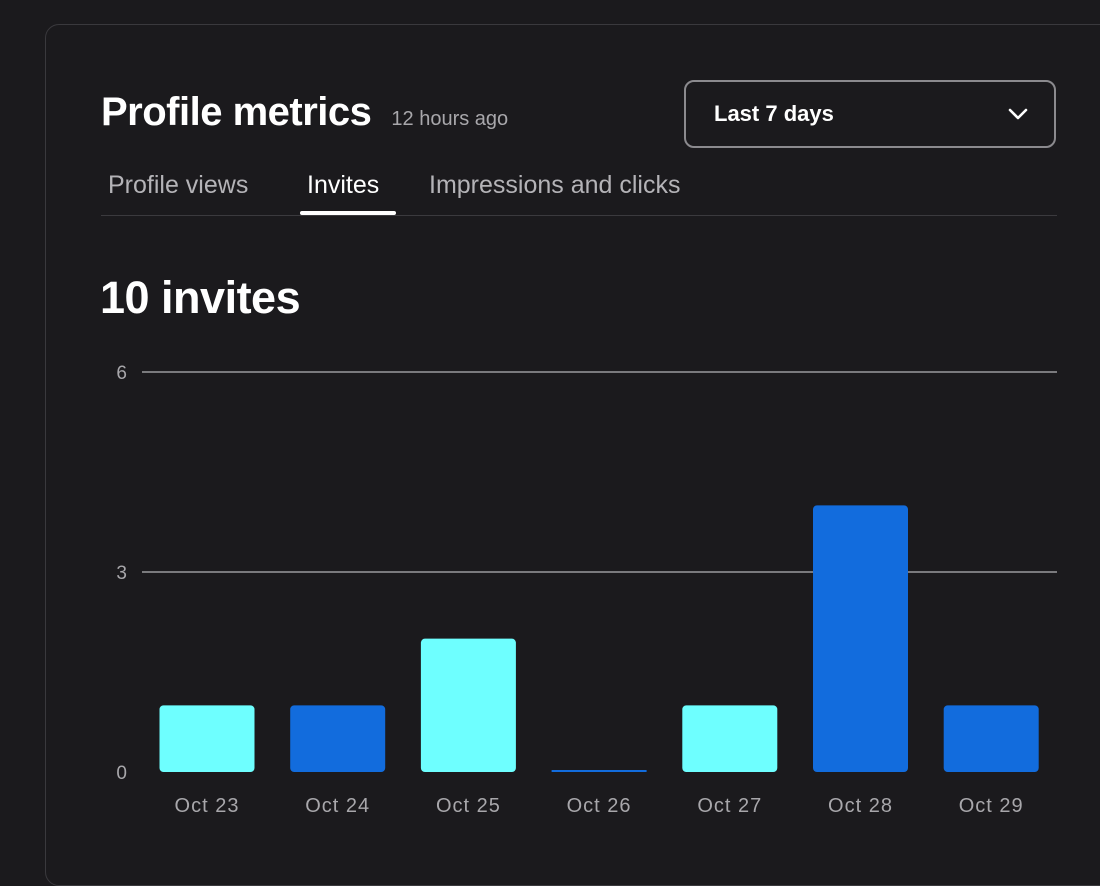 The width and height of the screenshot is (1100, 886). I want to click on card-header: Profile metrics 12 hours ago, so click(304, 112).